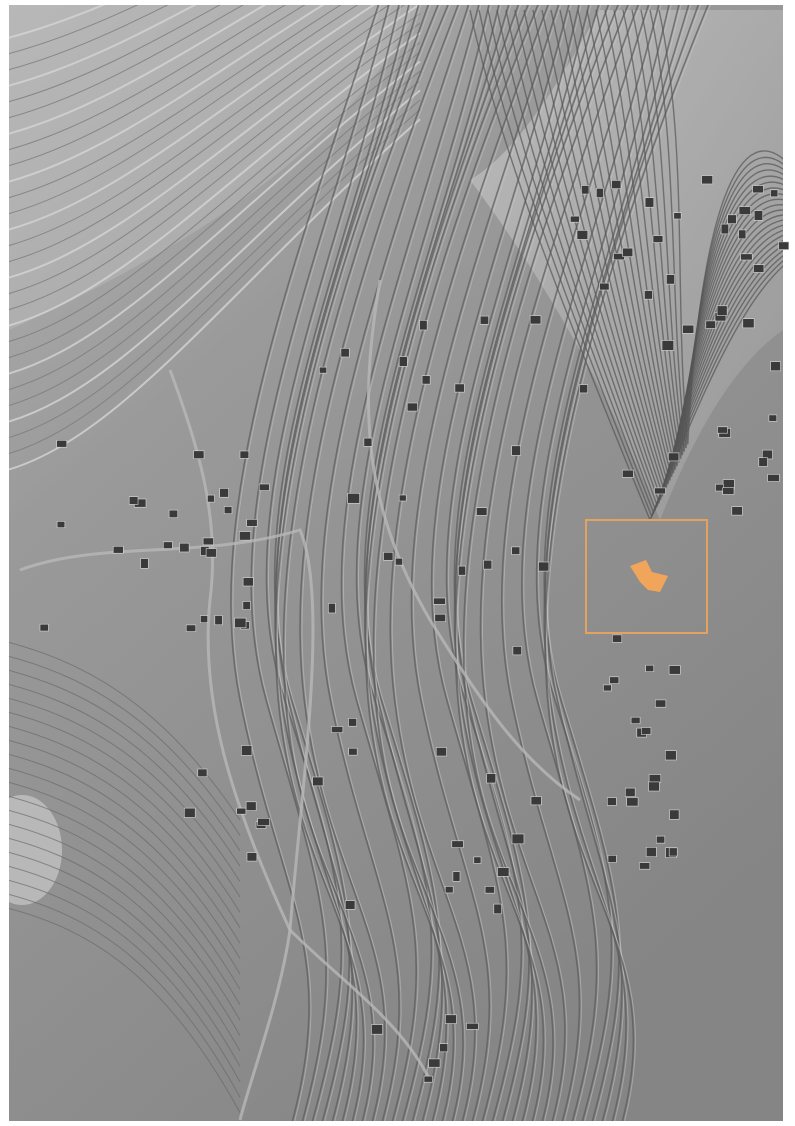  What do you see at coordinates (646, 576) in the screenshot?
I see `highlight-box` at bounding box center [646, 576].